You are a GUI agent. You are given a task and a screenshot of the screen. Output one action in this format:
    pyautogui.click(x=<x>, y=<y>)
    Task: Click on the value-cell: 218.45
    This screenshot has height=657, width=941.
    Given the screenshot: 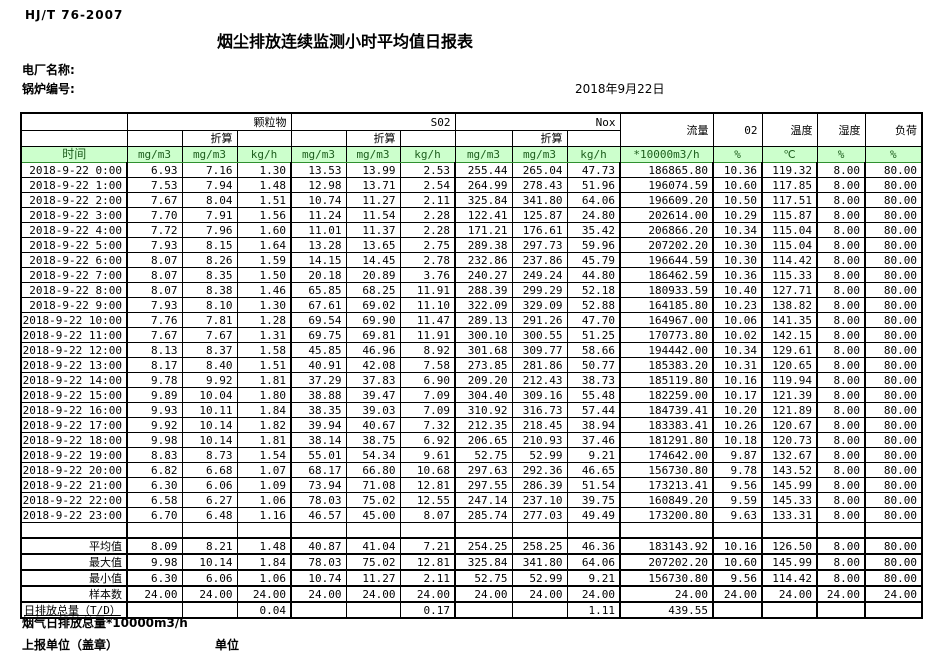 What is the action you would take?
    pyautogui.click(x=539, y=425)
    